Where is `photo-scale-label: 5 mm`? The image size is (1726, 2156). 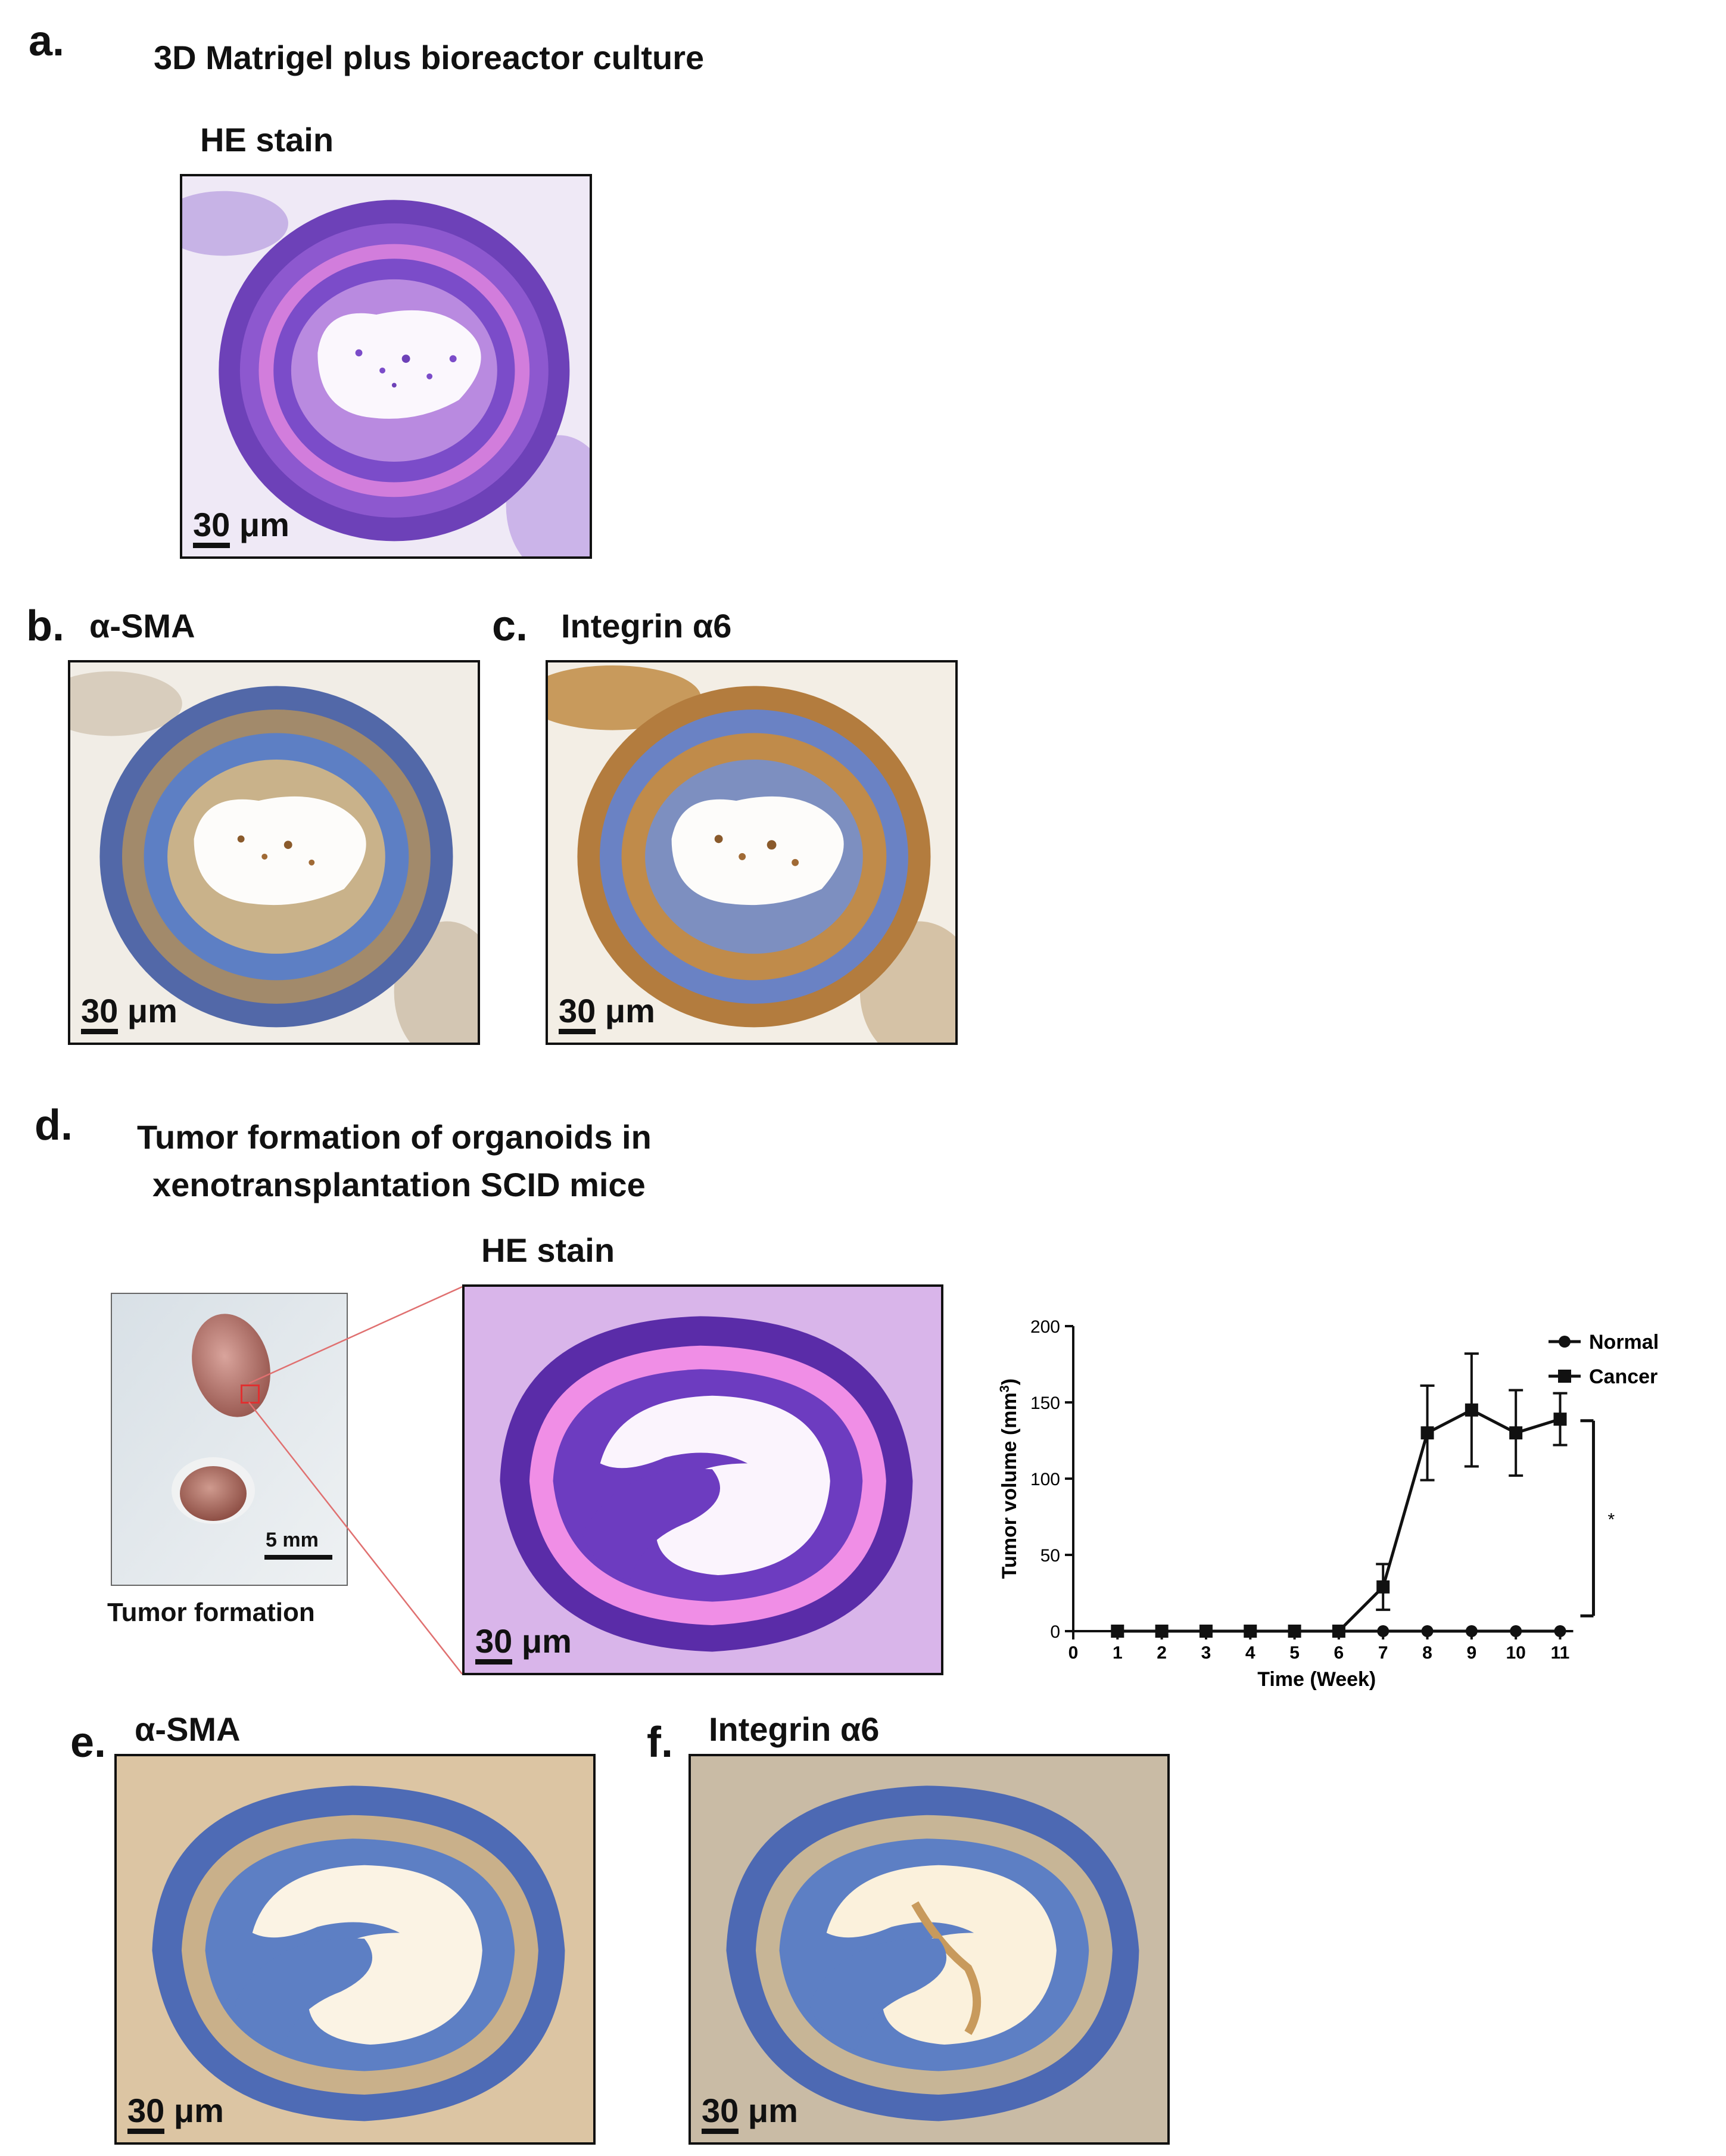
photo-scale-label: 5 mm is located at coordinates (292, 1540).